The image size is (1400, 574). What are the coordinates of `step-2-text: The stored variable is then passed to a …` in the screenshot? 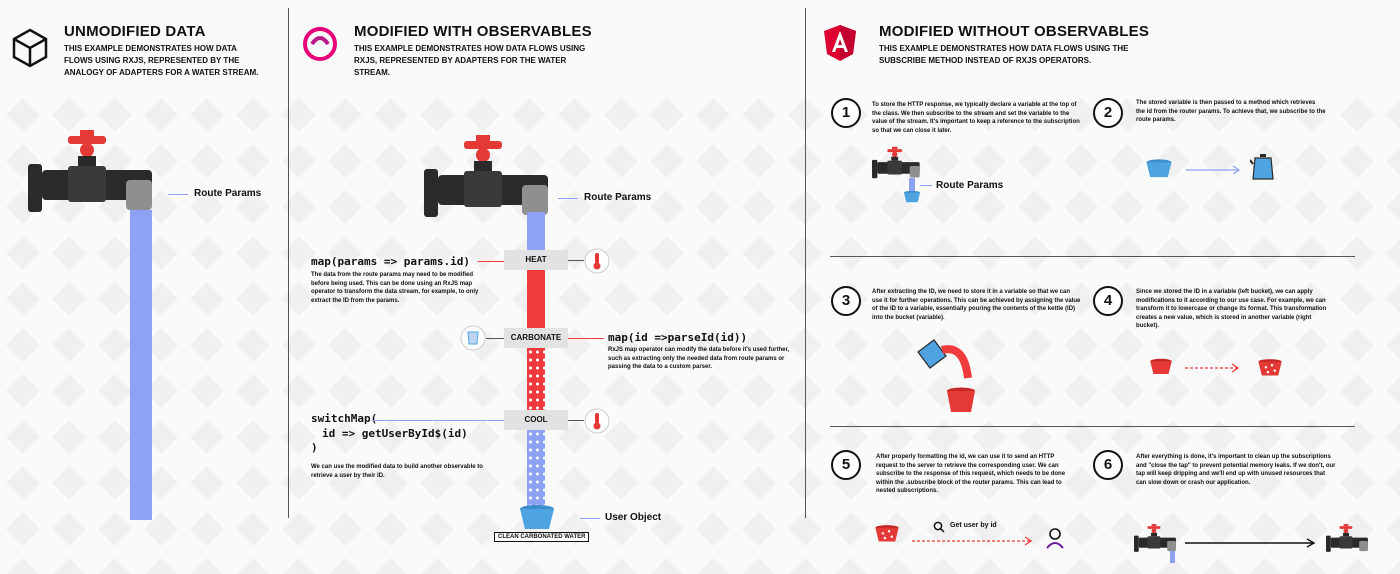 It's located at (1231, 111).